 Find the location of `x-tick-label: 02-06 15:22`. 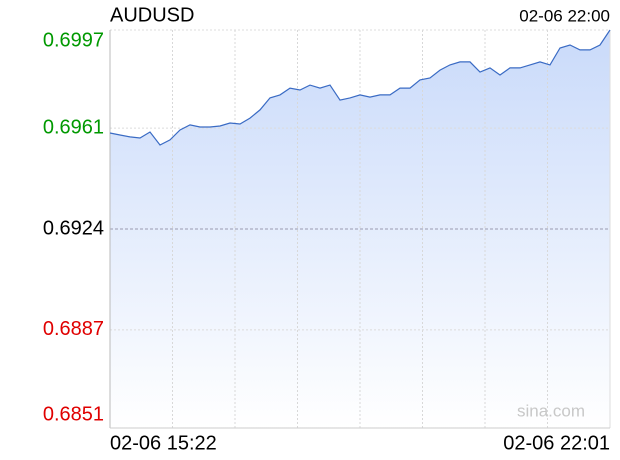

x-tick-label: 02-06 15:22 is located at coordinates (163, 443).